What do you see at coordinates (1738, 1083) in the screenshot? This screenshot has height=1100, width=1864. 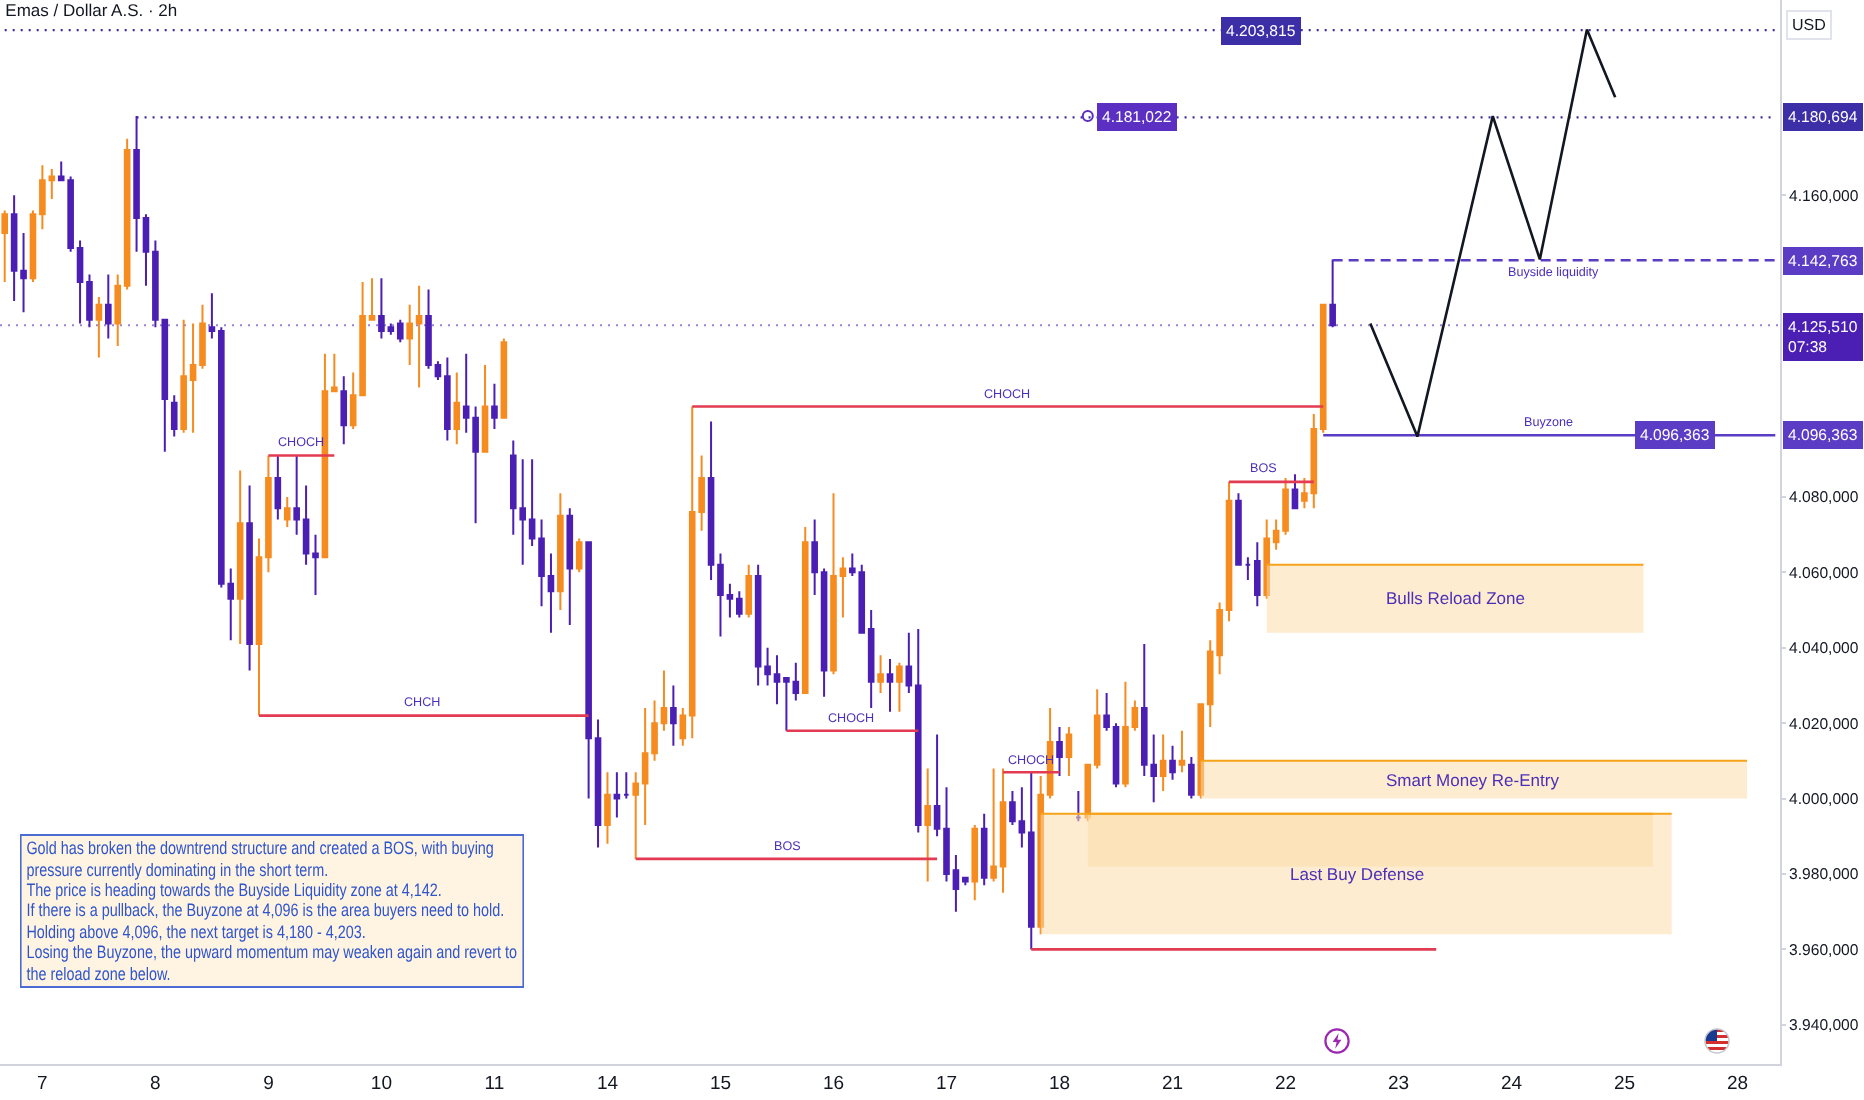 I see `x-tick-label: 28` at bounding box center [1738, 1083].